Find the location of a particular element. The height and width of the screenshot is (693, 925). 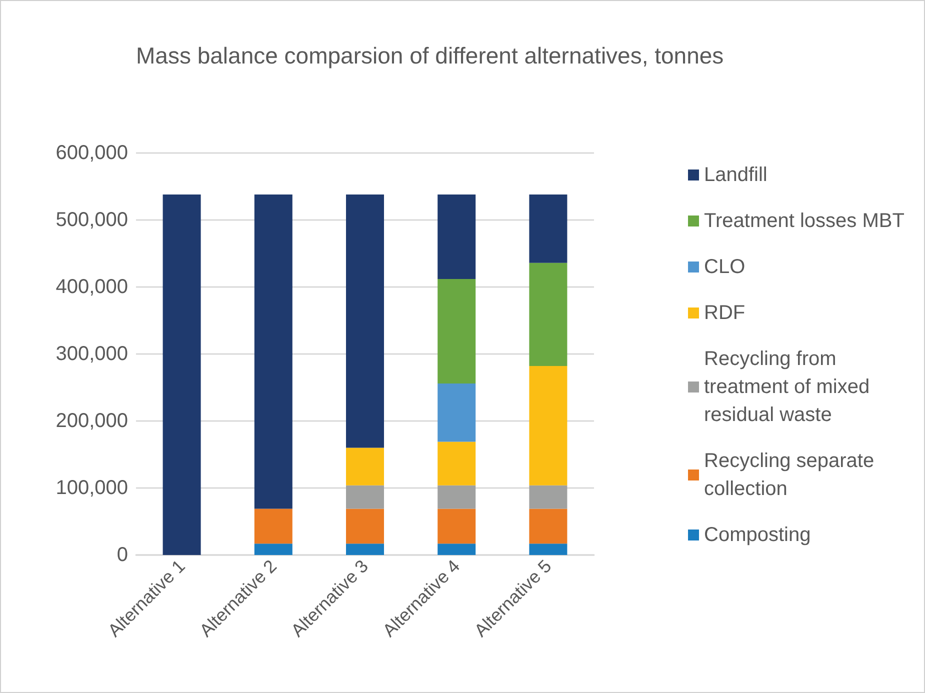

chart-title: Mass balance comparsion of different alternatives, tonnes is located at coordinates (430, 55).